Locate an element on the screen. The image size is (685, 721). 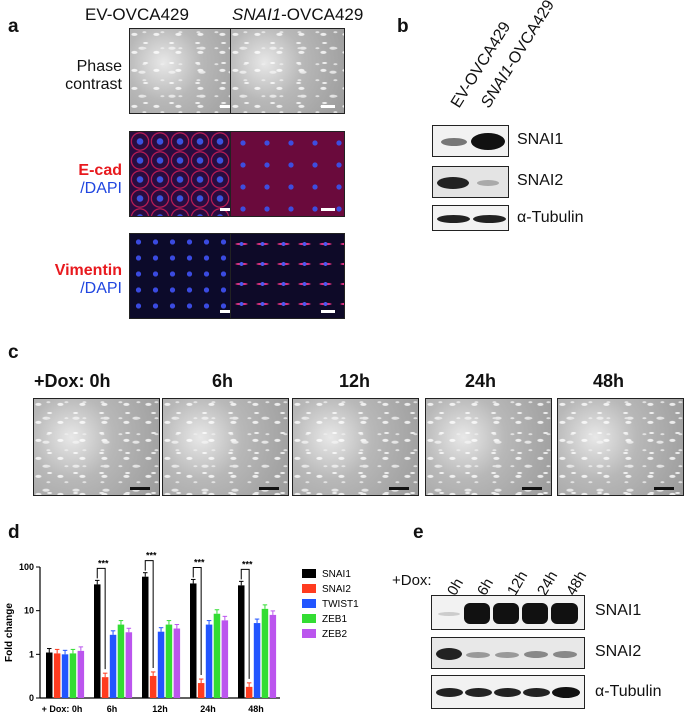
row-b-snai2: SNAI2 is located at coordinates (540, 180).